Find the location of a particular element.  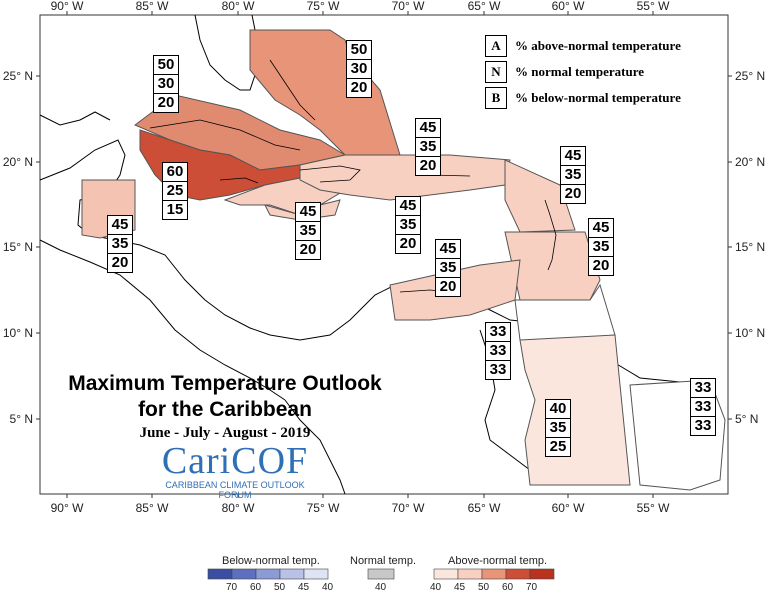

normal-label: 40 is located at coordinates (381, 587).